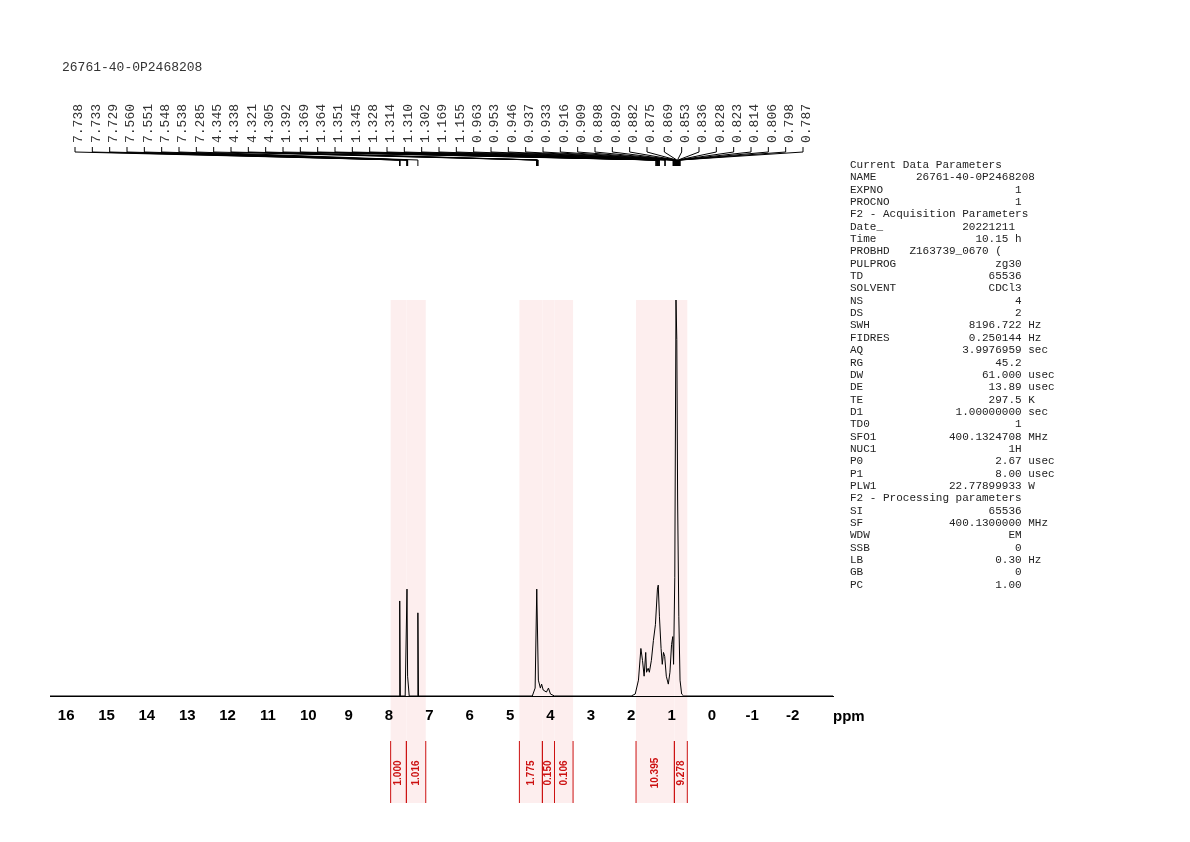  What do you see at coordinates (398, 773) in the screenshot?
I see `band-label: 1.000` at bounding box center [398, 773].